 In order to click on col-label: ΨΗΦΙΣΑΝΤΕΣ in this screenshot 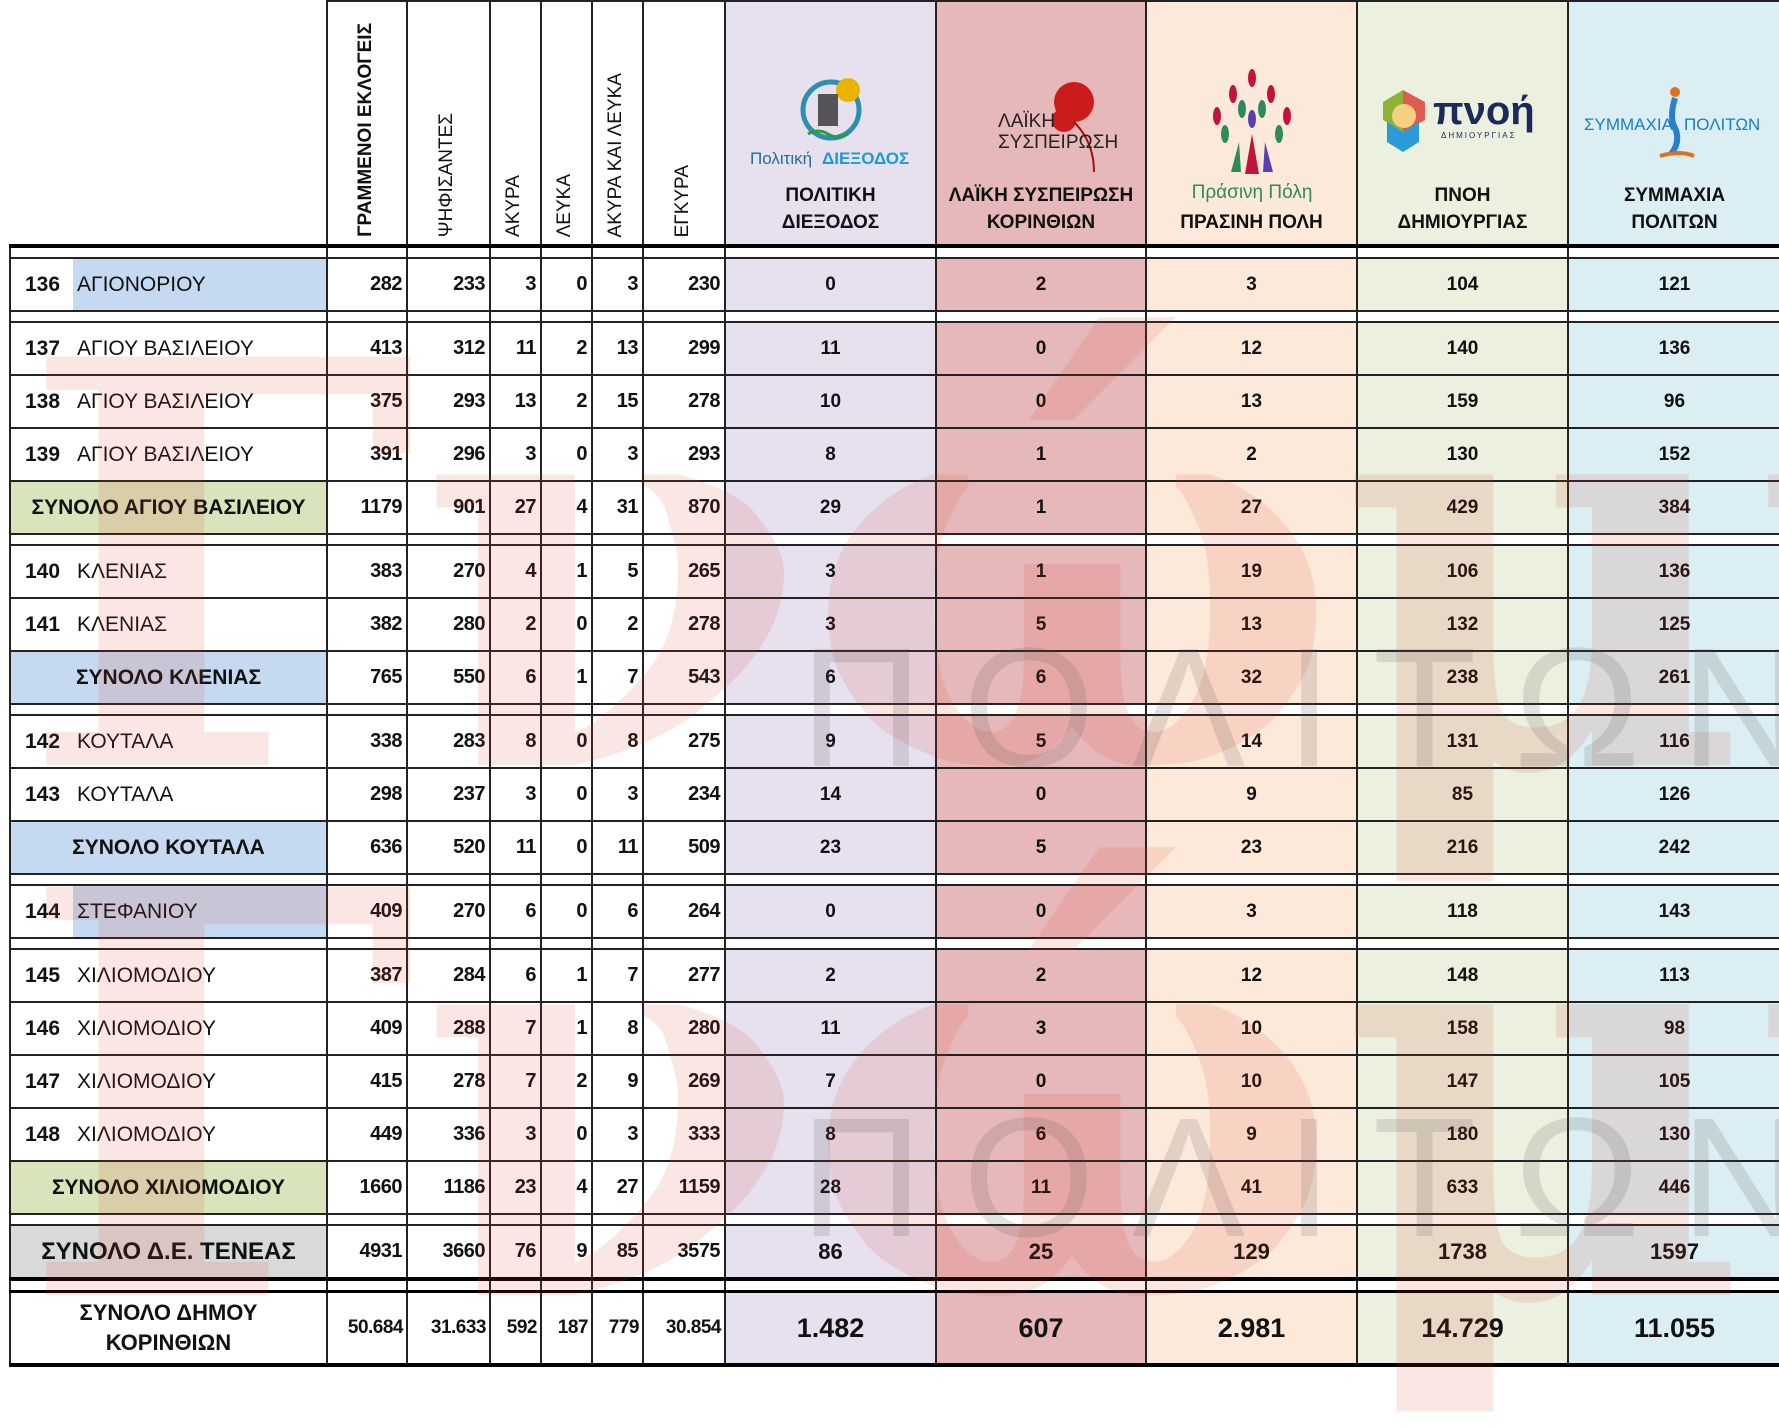, I will do `click(446, 174)`.